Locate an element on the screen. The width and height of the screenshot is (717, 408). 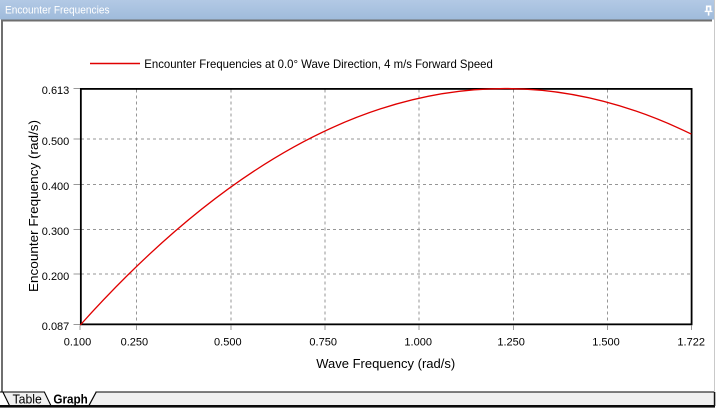
svg-text: 0.087 is located at coordinates (56, 327).